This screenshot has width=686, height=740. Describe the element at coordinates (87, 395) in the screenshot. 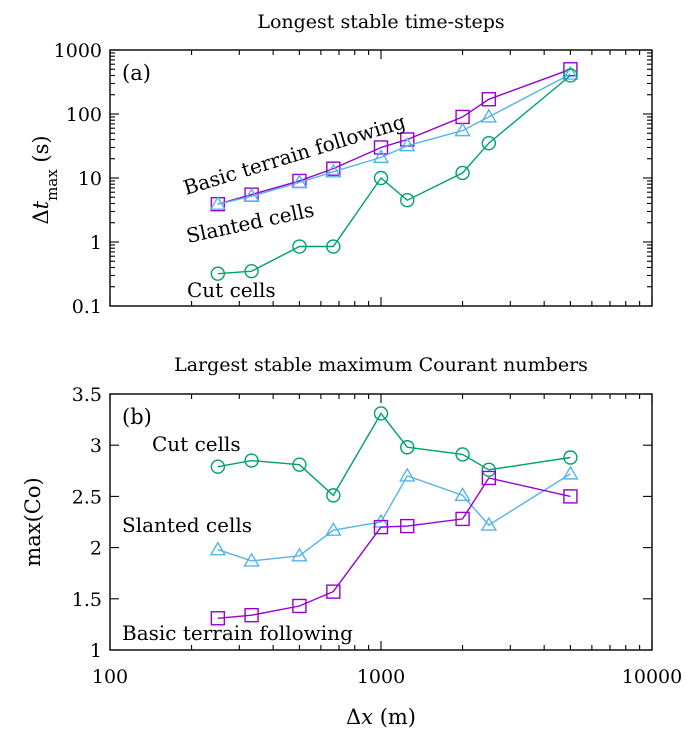

I see `panel-b-y-tick-label: 3.5` at that location.